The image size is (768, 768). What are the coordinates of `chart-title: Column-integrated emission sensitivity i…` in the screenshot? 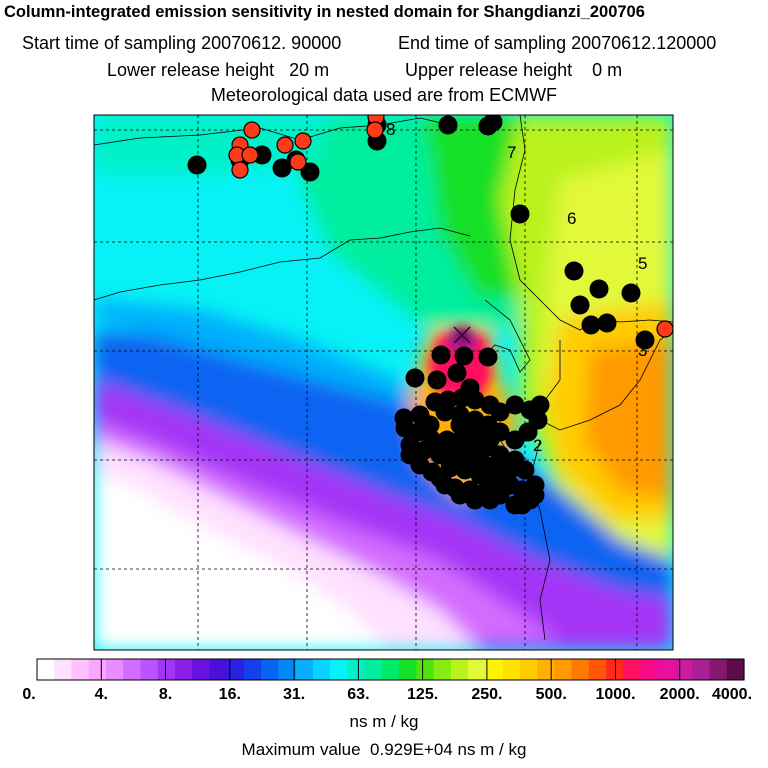 It's located at (324, 12).